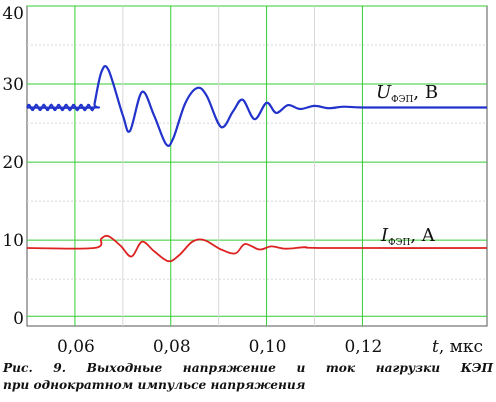  I want to click on y-tick-label: 0, so click(18, 319).